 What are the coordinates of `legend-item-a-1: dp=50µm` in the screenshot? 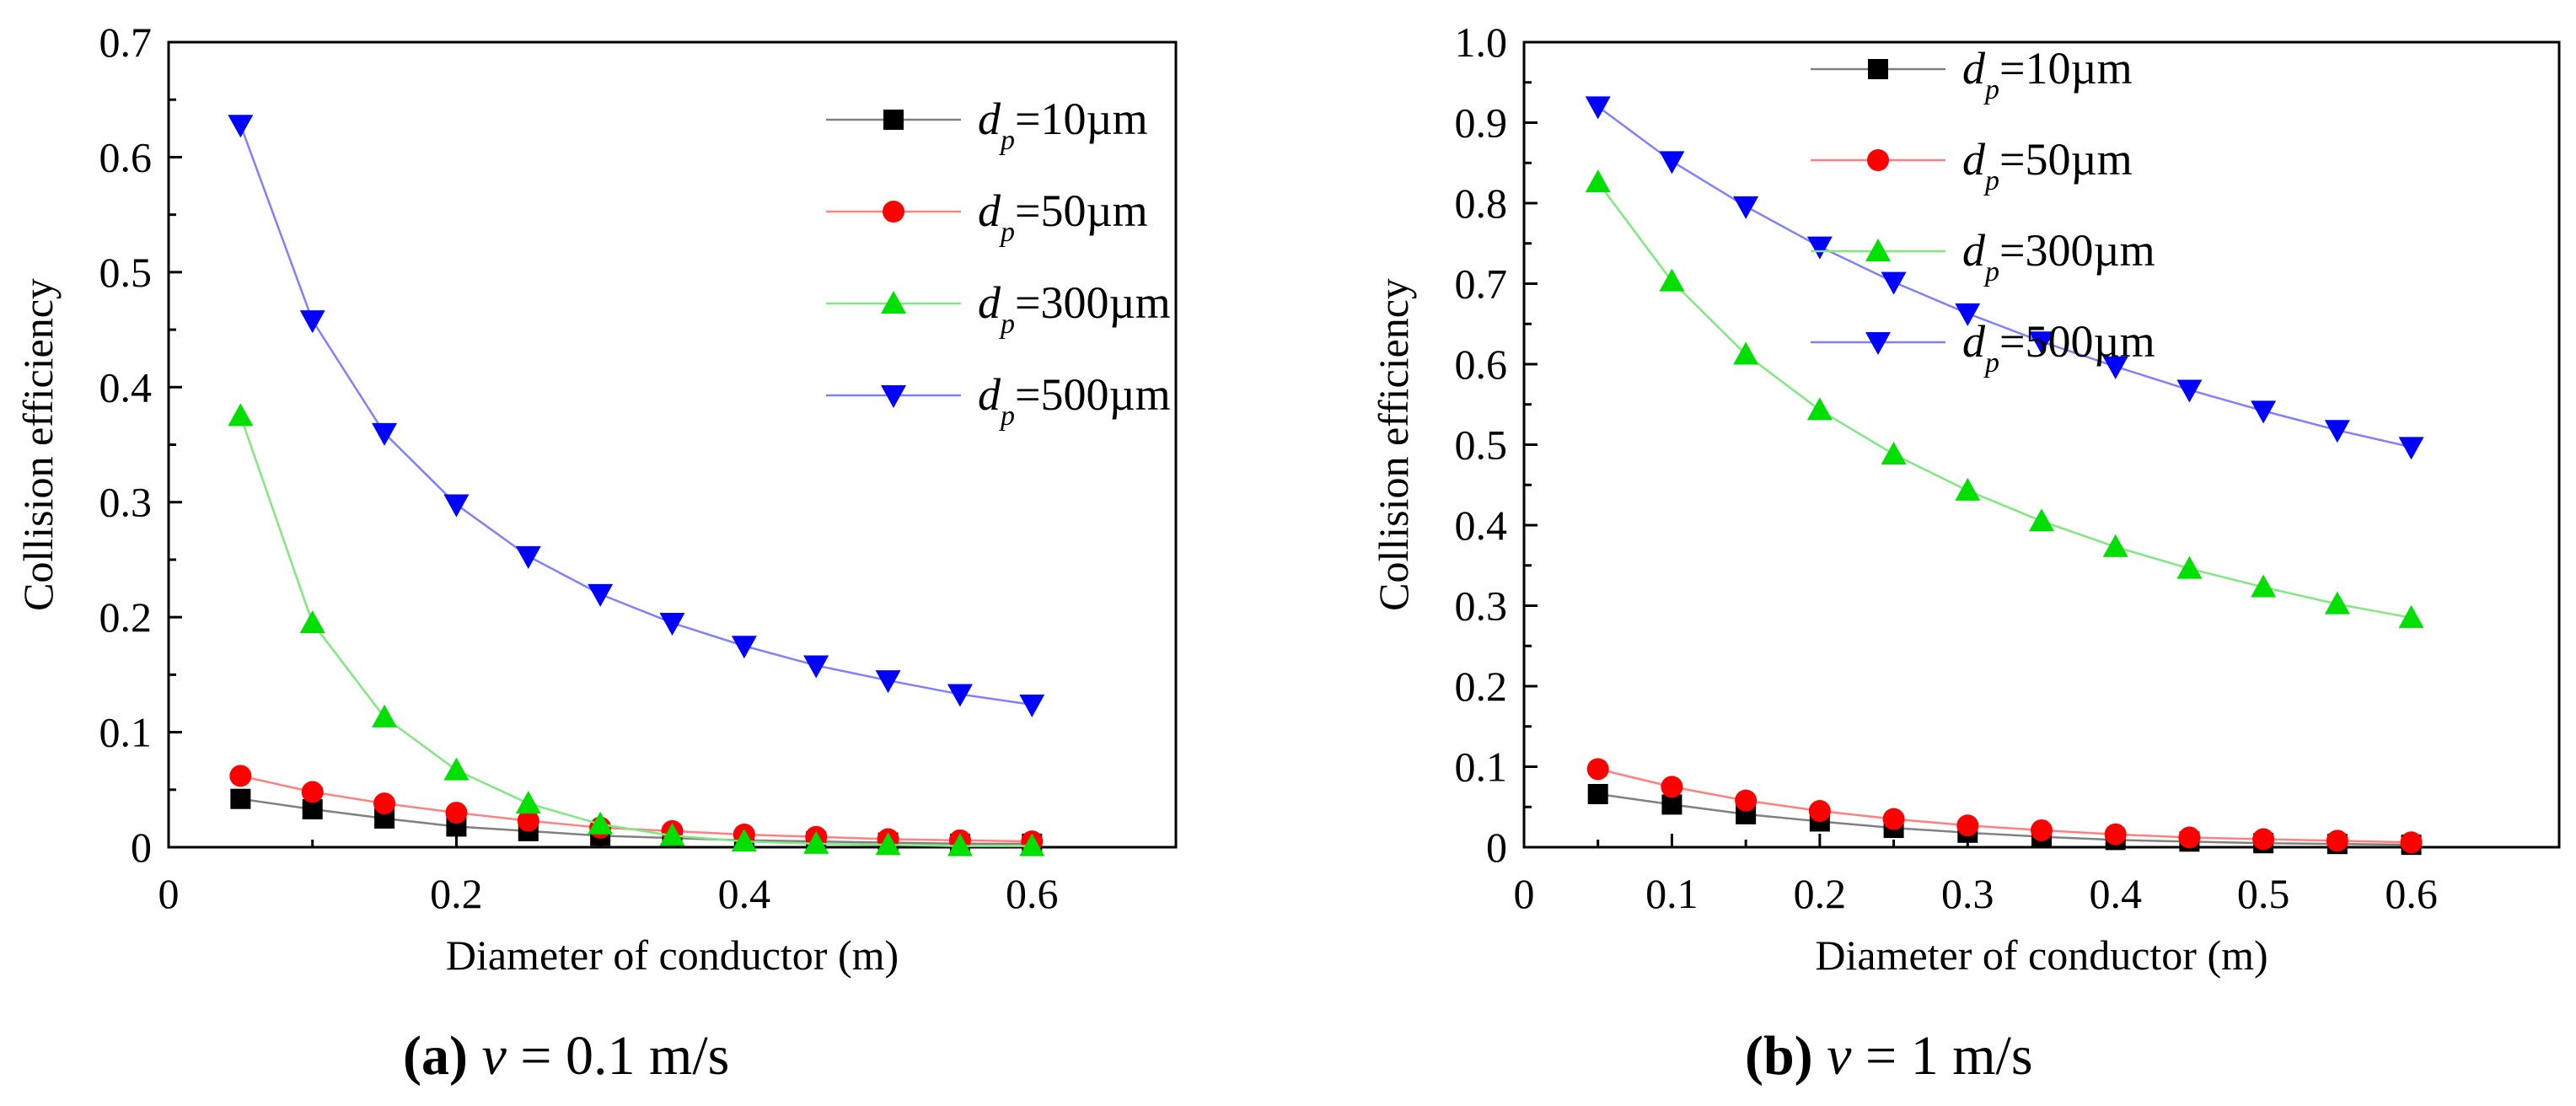 It's located at (987, 217).